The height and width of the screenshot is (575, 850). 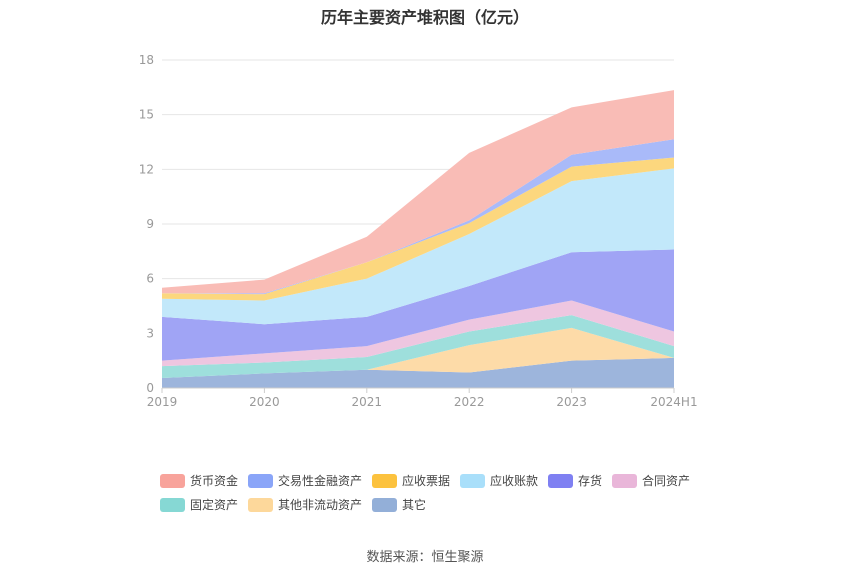 I want to click on legend-label: 合同资产, so click(x=666, y=481).